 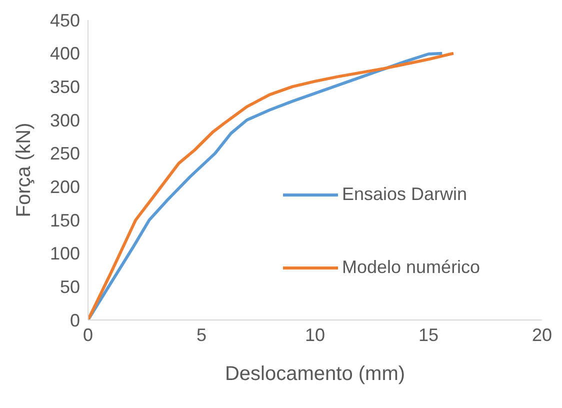 What do you see at coordinates (24, 170) in the screenshot?
I see `y-axis-title: Força (kN)` at bounding box center [24, 170].